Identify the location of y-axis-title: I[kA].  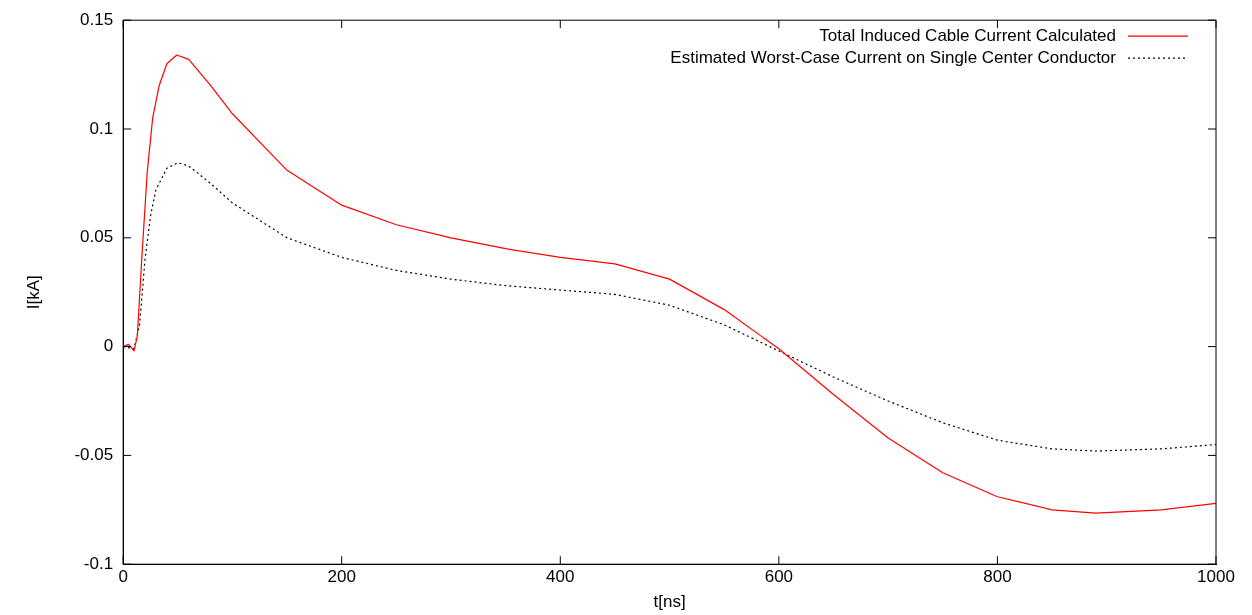
(33, 292).